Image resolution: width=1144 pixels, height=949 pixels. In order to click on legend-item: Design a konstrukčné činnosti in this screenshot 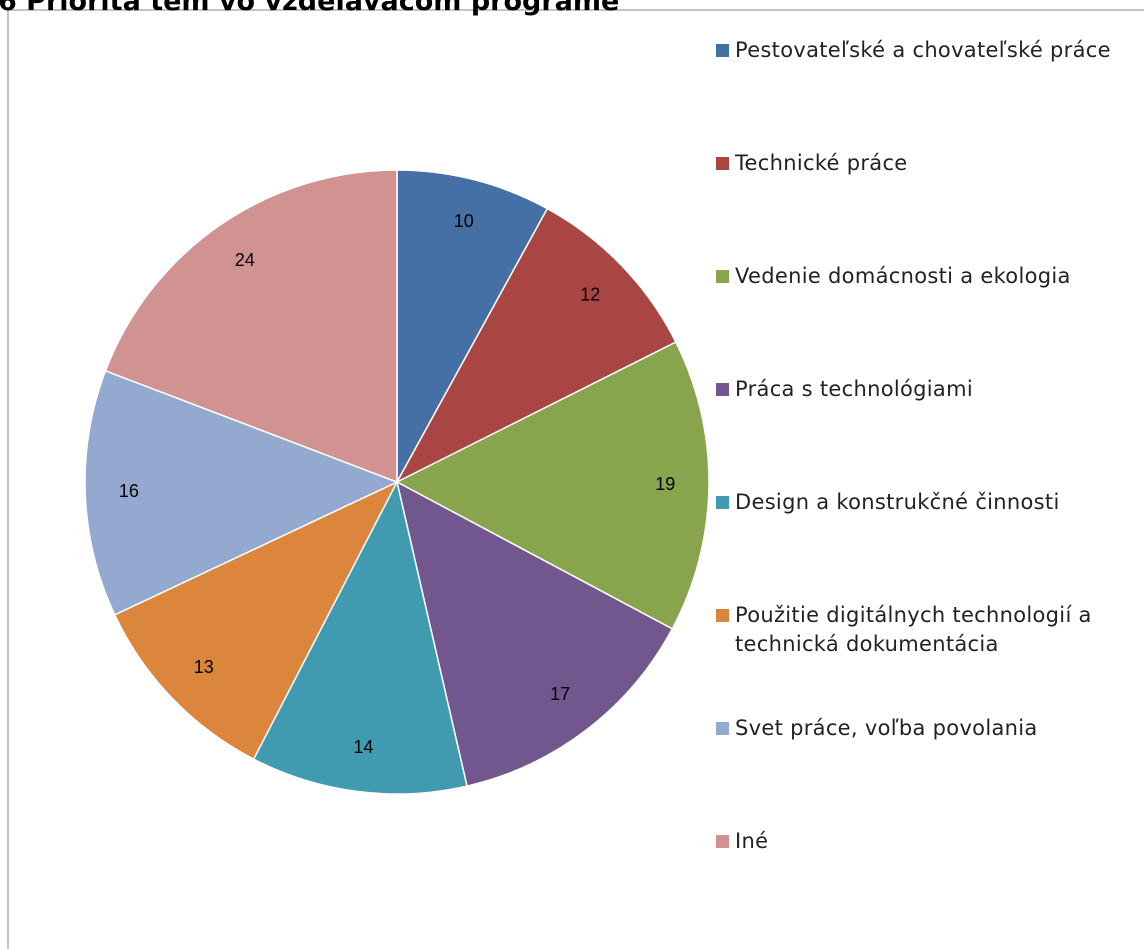, I will do `click(916, 502)`.